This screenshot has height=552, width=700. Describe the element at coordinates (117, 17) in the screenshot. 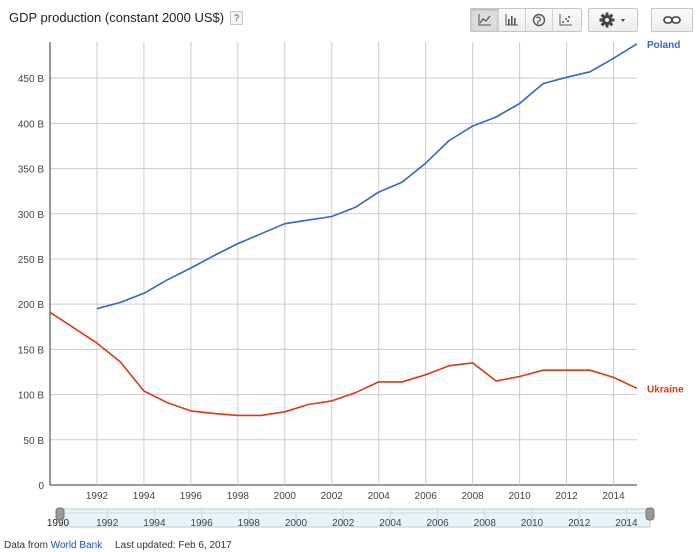

I see `chart-title-text: GDP production (constant 2000 US$)` at that location.